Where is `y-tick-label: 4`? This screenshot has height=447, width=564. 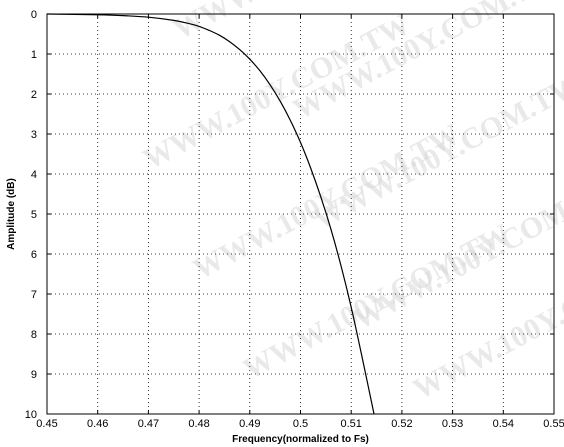
y-tick-label: 4 is located at coordinates (34, 175).